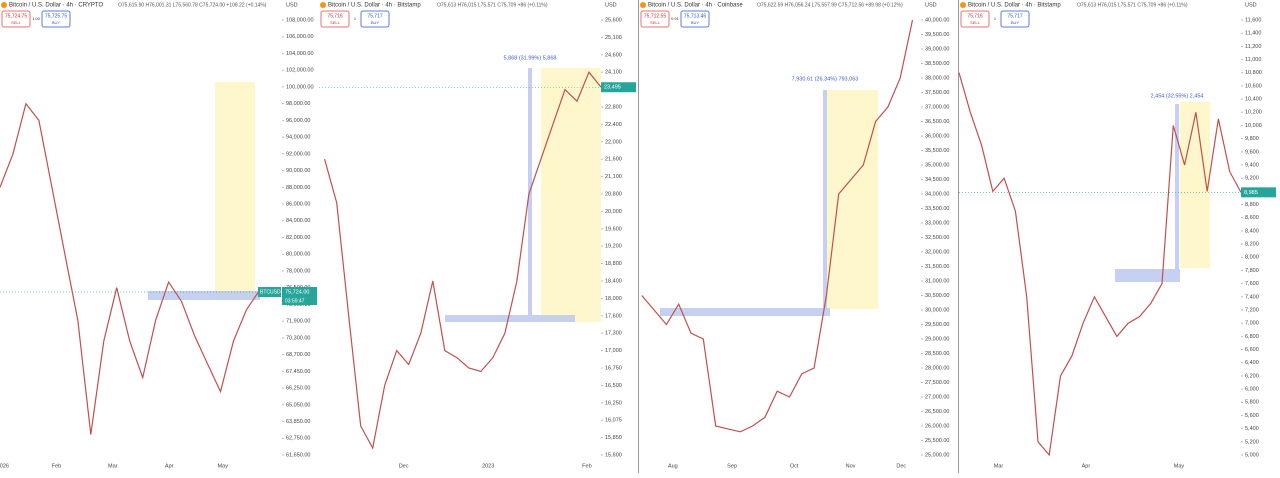  I want to click on y-tick-label: 32,000.00, so click(937, 252).